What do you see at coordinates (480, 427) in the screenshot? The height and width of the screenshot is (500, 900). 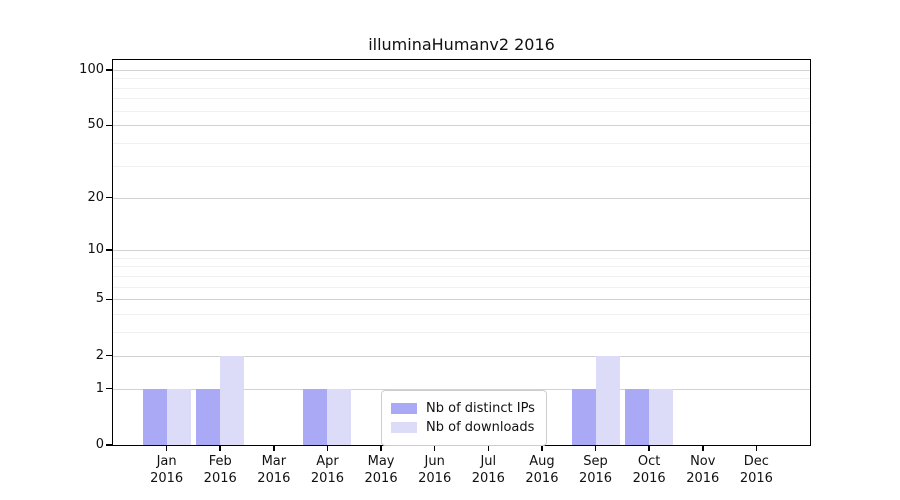 I see `legend-label-downloads: Nb of downloads` at bounding box center [480, 427].